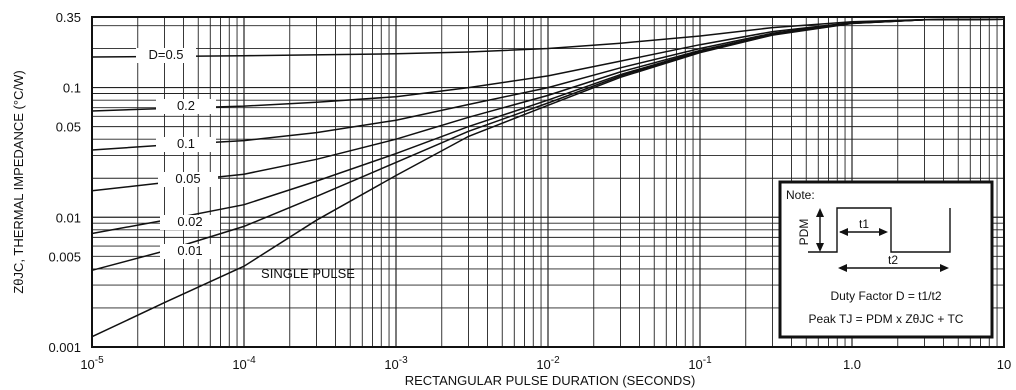 The image size is (1016, 390). Describe the element at coordinates (244, 363) in the screenshot. I see `x-tick-label: 10⁻⁴` at that location.